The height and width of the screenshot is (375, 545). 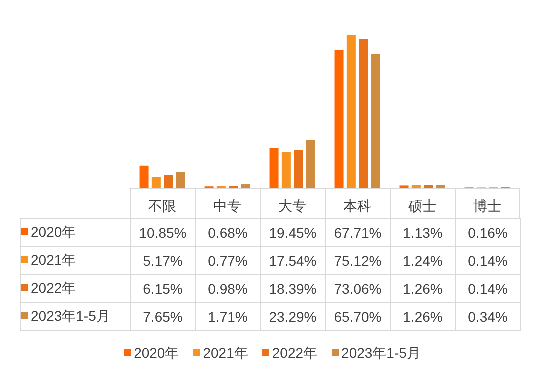 I want to click on data-label: 0.98%, so click(x=228, y=288).